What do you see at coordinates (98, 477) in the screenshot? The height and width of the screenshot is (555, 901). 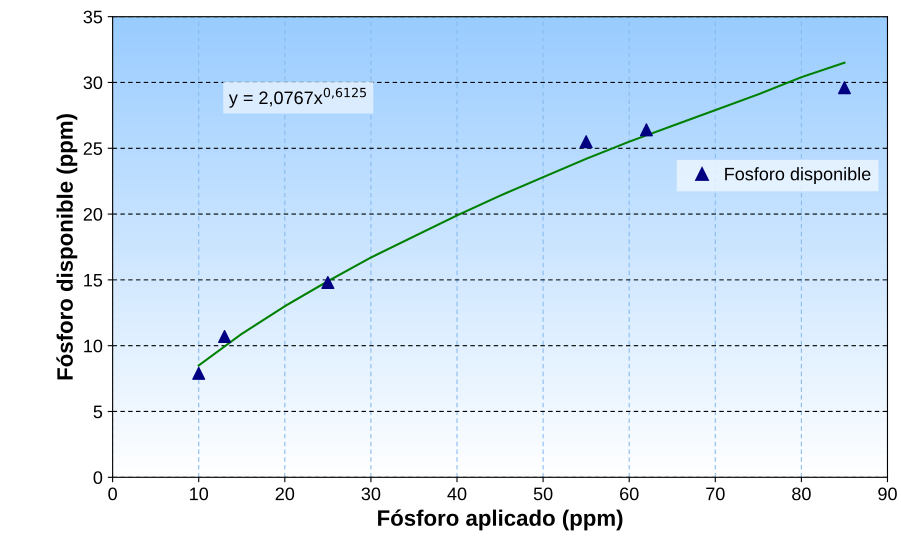 I see `y-tick-label: 0` at bounding box center [98, 477].